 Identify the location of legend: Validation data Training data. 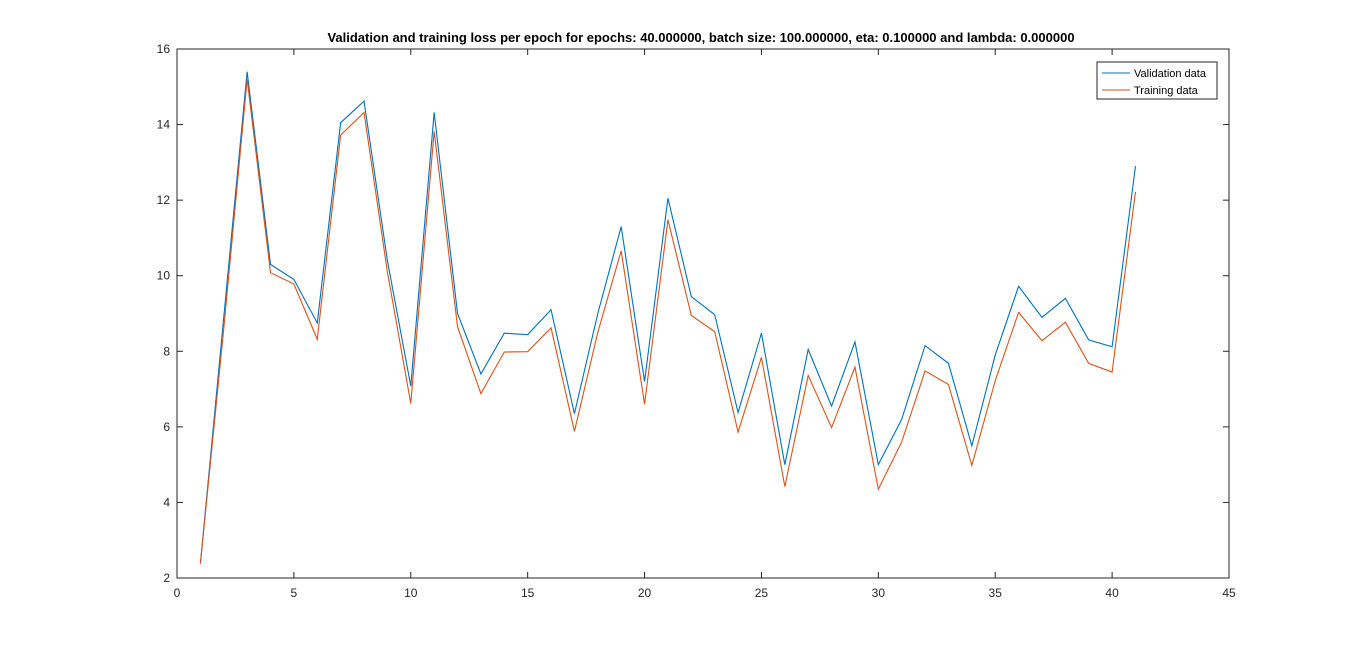
(1157, 80).